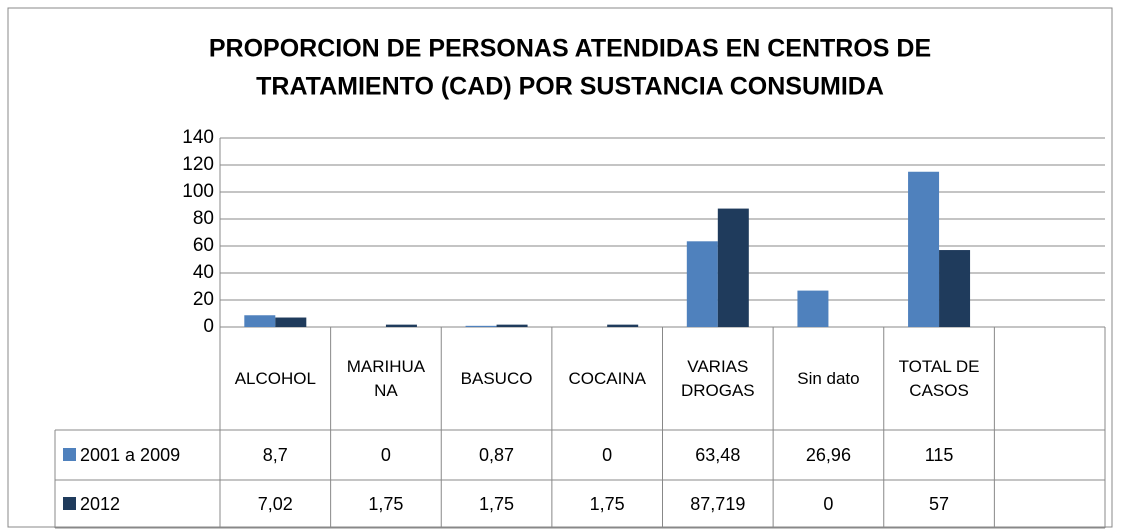  Describe the element at coordinates (203, 218) in the screenshot. I see `y-tick-label: 80` at that location.